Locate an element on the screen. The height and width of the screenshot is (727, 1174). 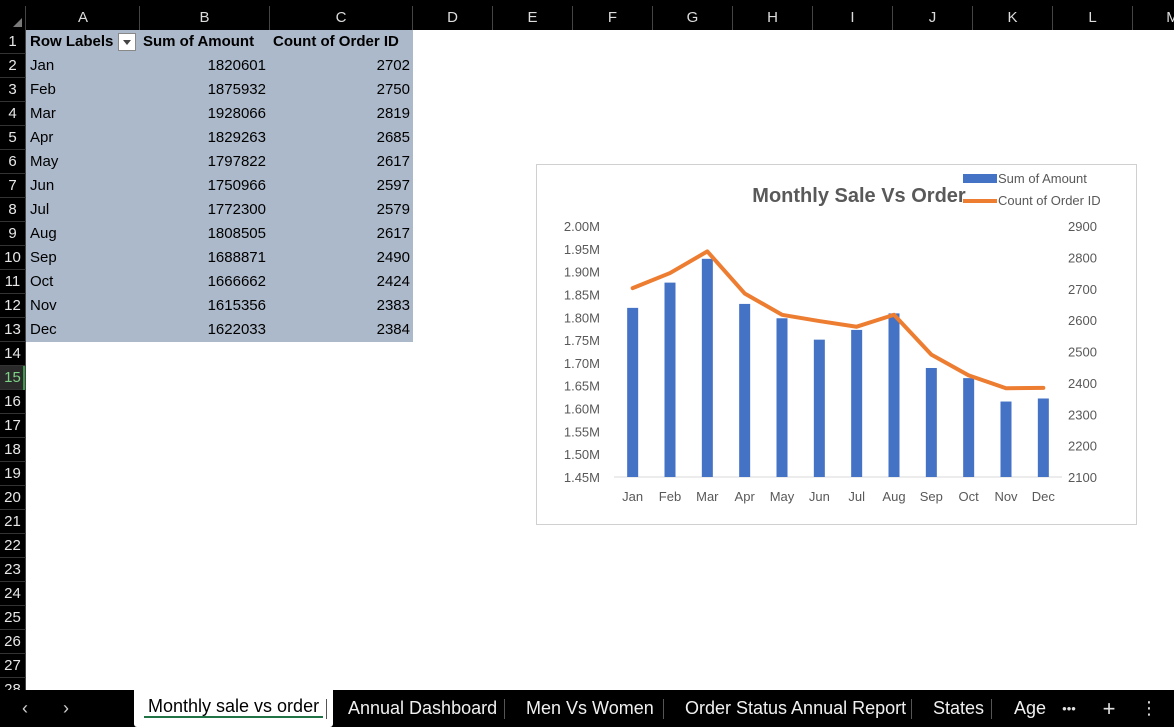
row-header-5: 5 is located at coordinates (13, 138).